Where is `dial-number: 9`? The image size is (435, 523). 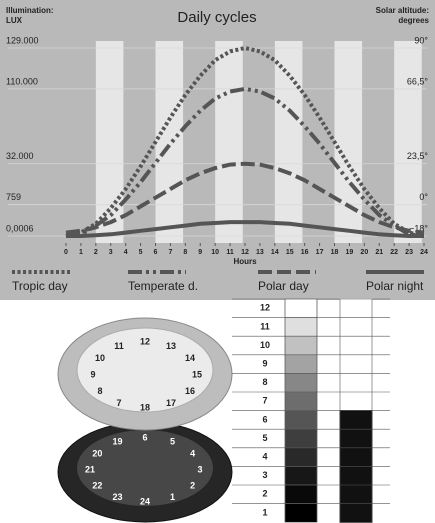
dial-number: 9 is located at coordinates (92, 374).